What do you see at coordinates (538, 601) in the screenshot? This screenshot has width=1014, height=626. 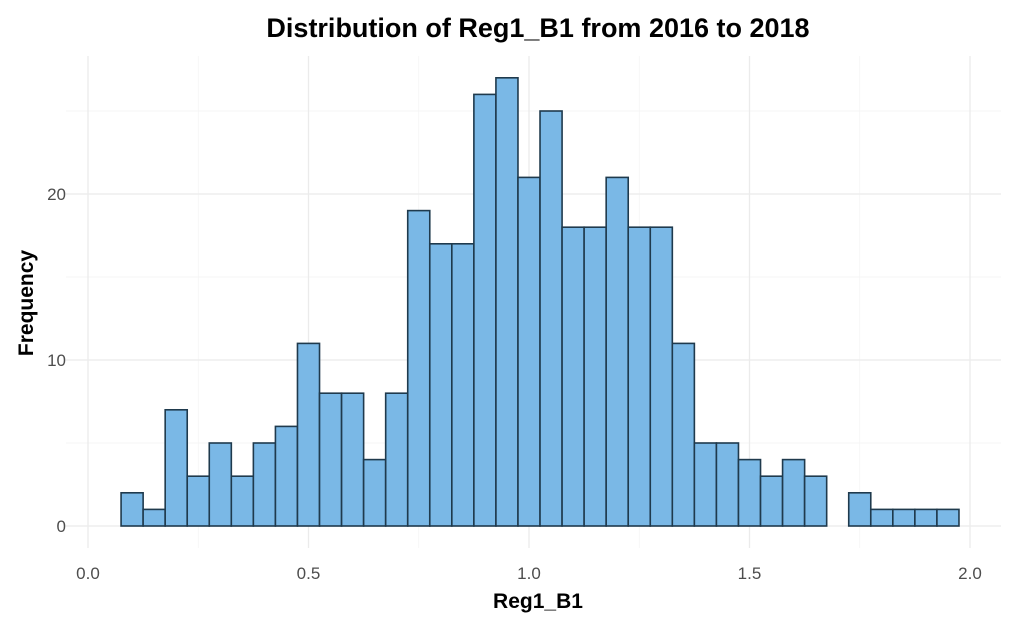 I see `x-axis-label: Reg1_B1` at bounding box center [538, 601].